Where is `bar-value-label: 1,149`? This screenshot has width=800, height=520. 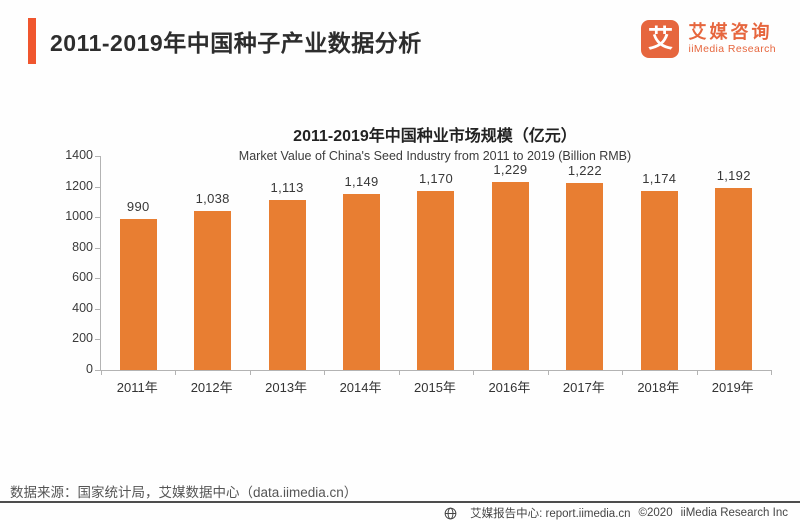 bar-value-label: 1,149 is located at coordinates (361, 182).